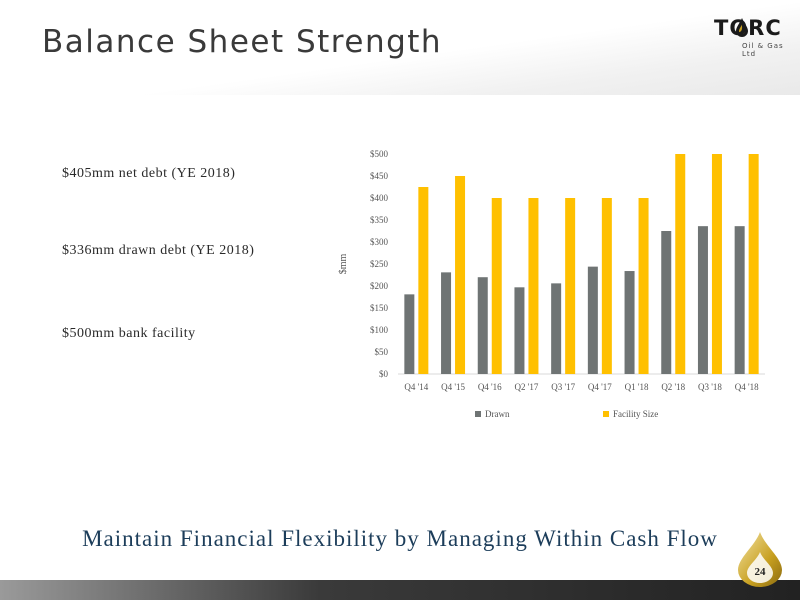 This screenshot has width=800, height=600. What do you see at coordinates (527, 387) in the screenshot?
I see `x-tick-label: Q2 '17` at bounding box center [527, 387].